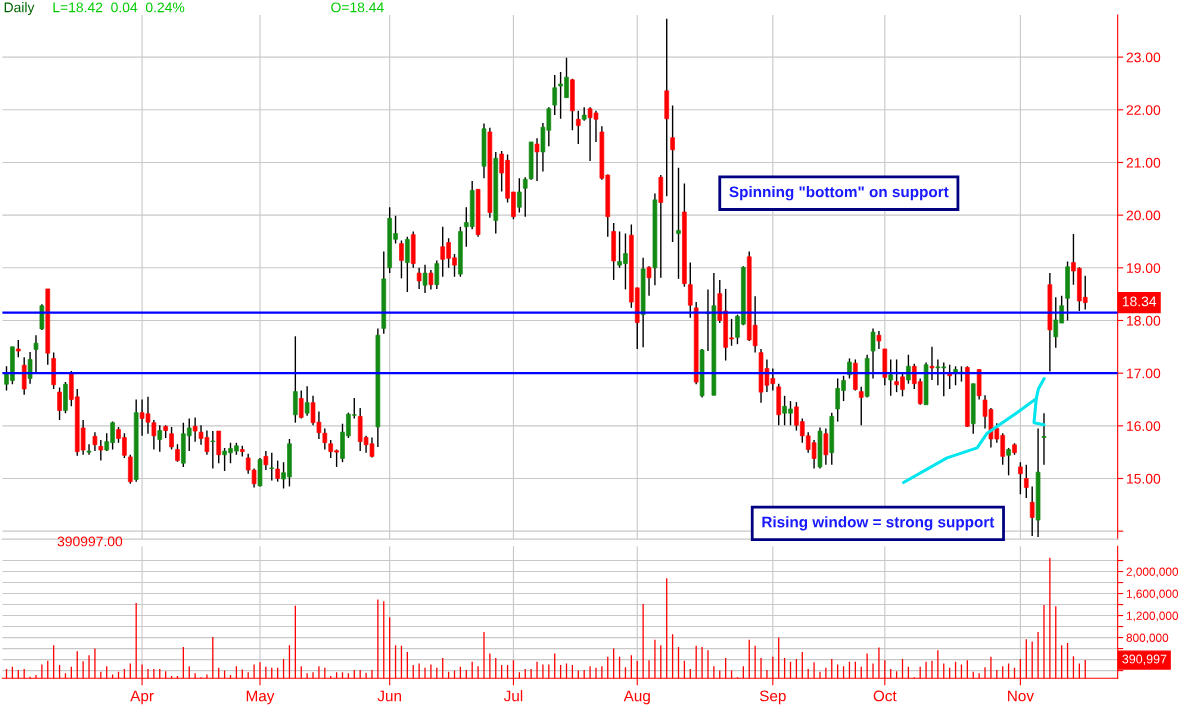 This screenshot has height=714, width=1189. Describe the element at coordinates (1152, 572) in the screenshot. I see `y-tick-label: 2,000,000` at that location.